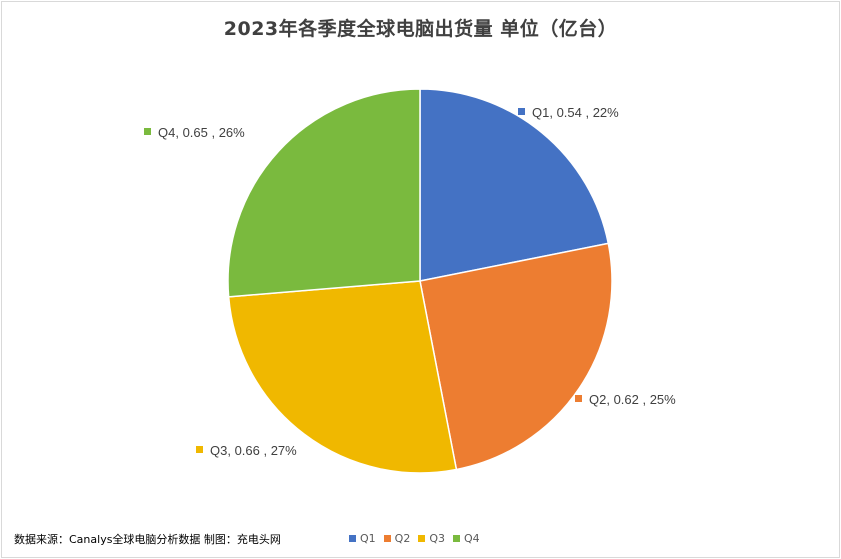 This screenshot has height=559, width=841. I want to click on data-label-q1: Q1, 0.54 , 22%, so click(568, 112).